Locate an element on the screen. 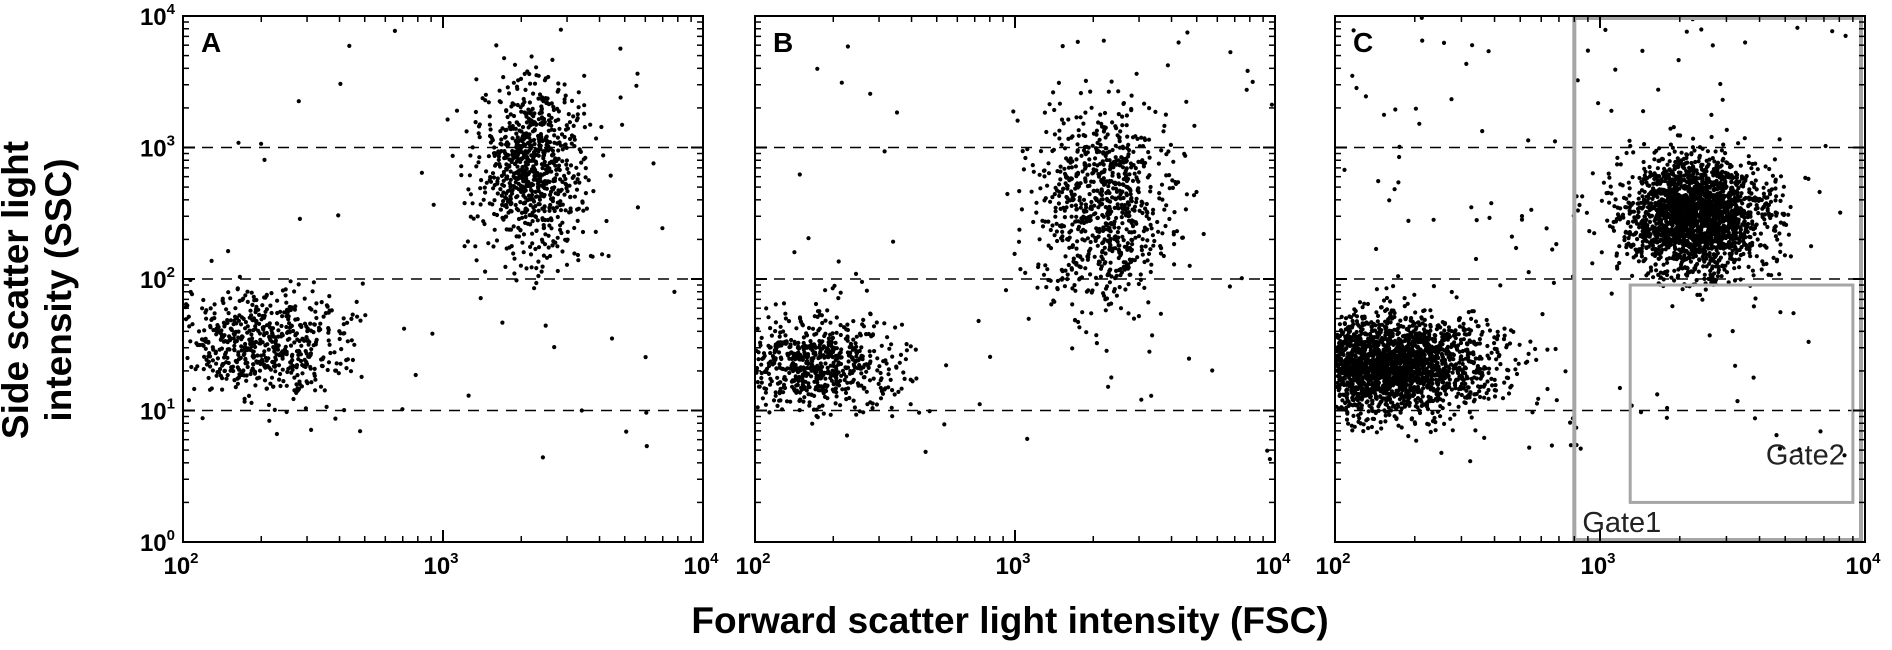  y-tick-label: 10⁰ is located at coordinates (157, 542).